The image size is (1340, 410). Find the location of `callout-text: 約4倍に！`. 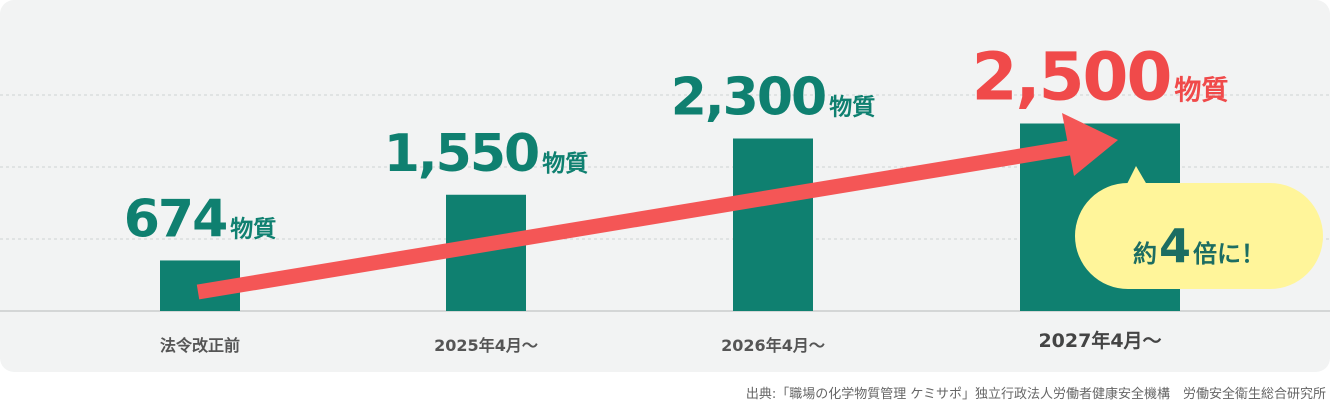

callout-text: 約4倍に！ is located at coordinates (1199, 246).